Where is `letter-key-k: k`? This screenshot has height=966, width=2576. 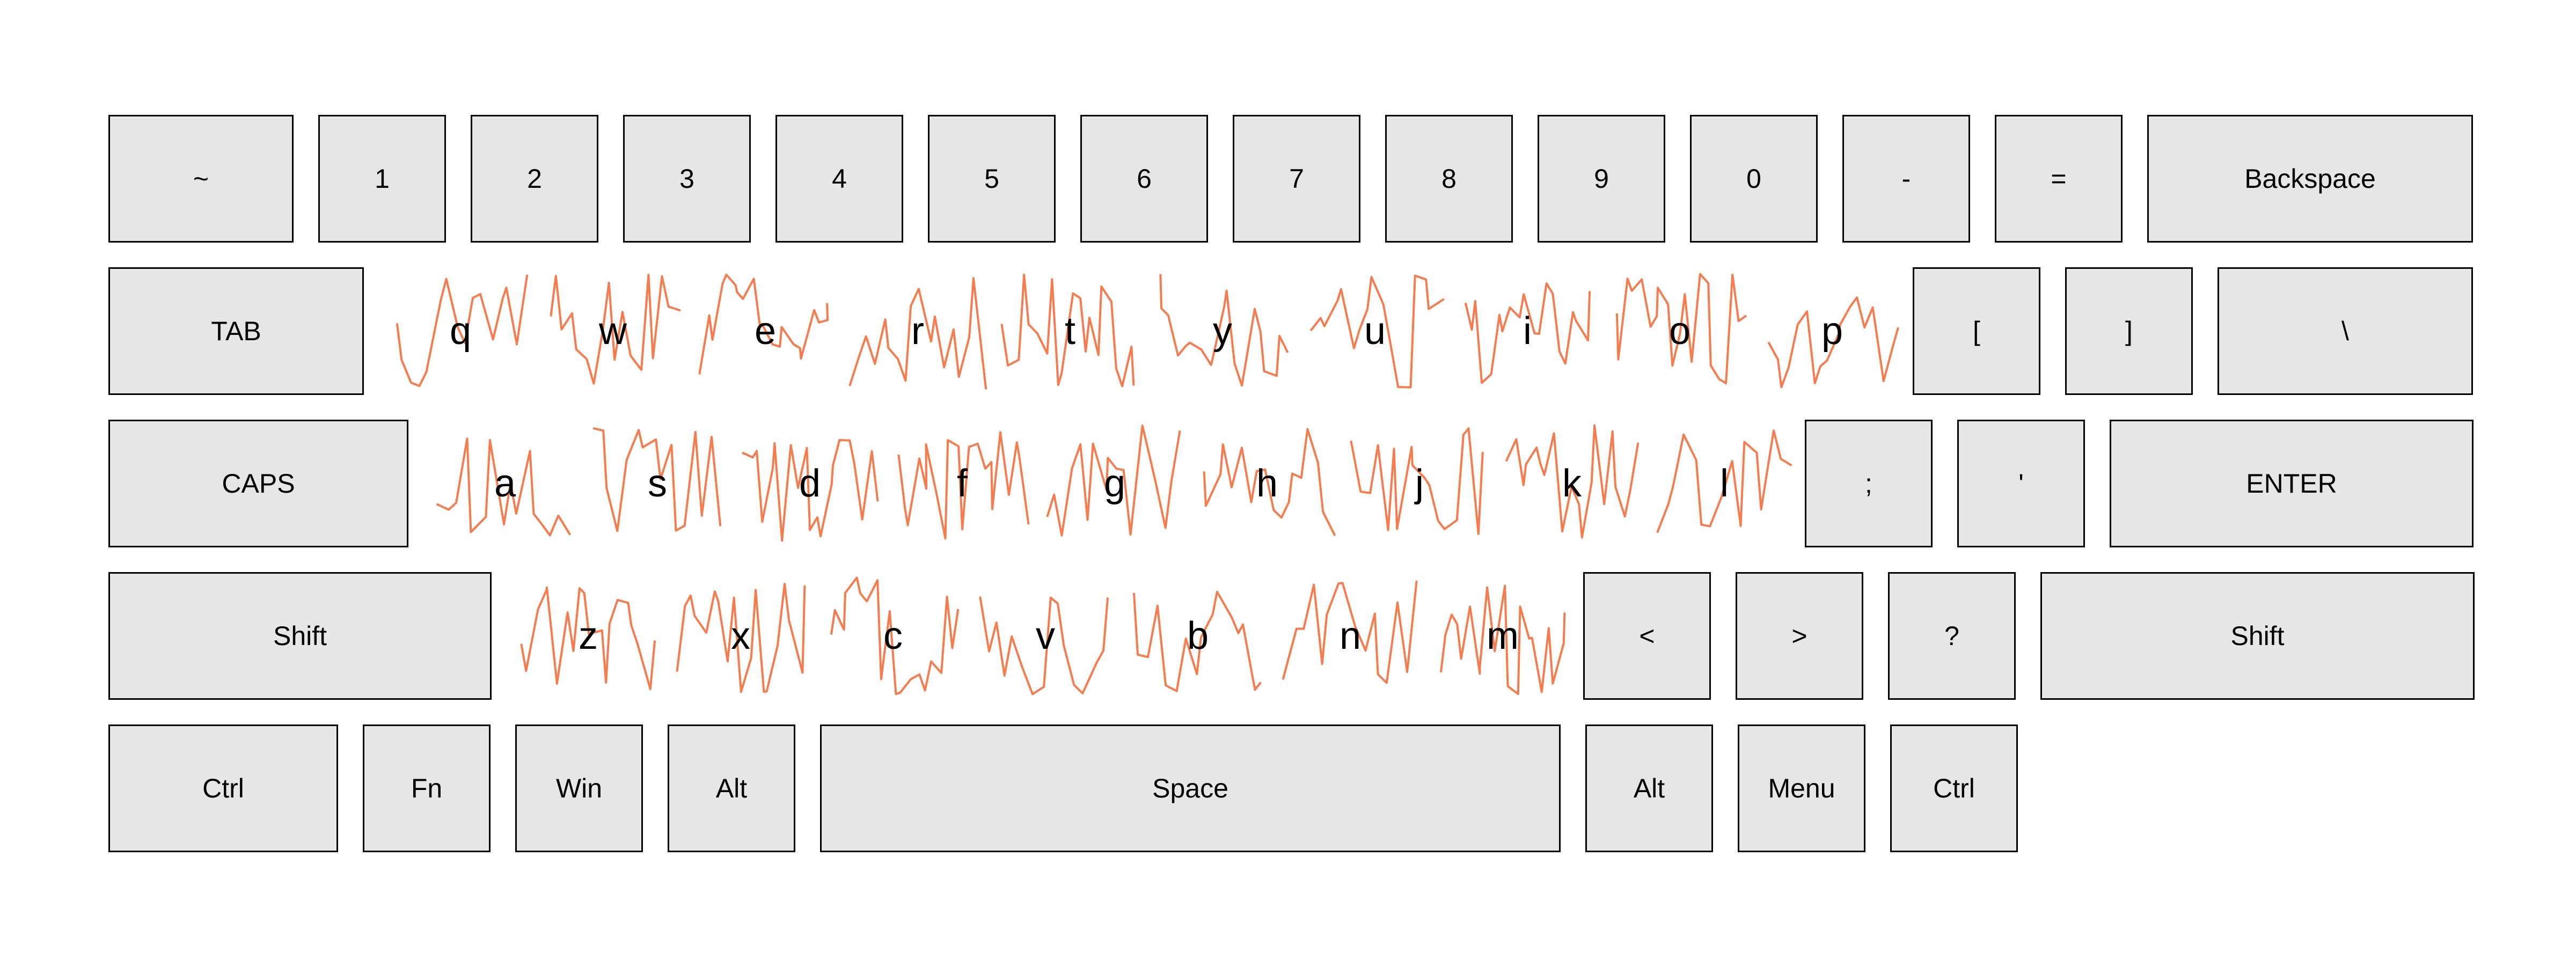 letter-key-k: k is located at coordinates (1572, 483).